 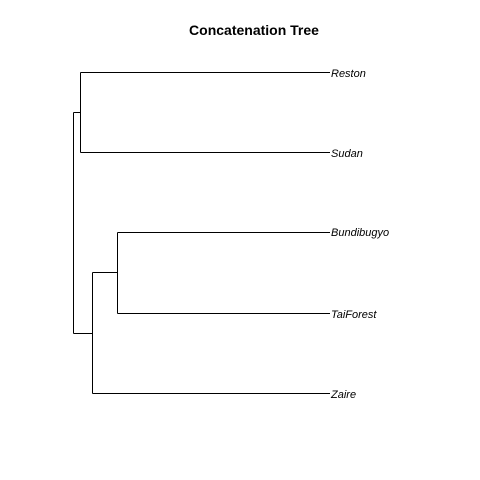 What do you see at coordinates (354, 315) in the screenshot?
I see `tip-label-taiforest: TaiForest` at bounding box center [354, 315].